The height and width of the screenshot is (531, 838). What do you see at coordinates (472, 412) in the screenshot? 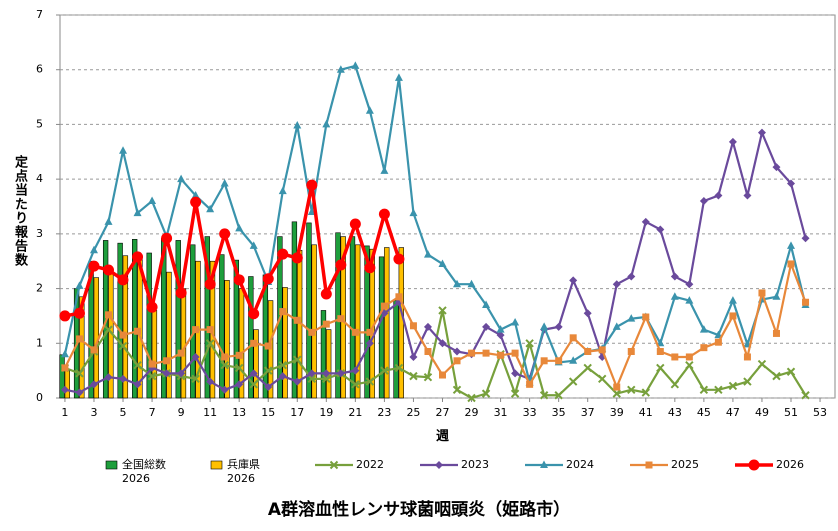
I see `x-tick-label: 29` at bounding box center [472, 412].